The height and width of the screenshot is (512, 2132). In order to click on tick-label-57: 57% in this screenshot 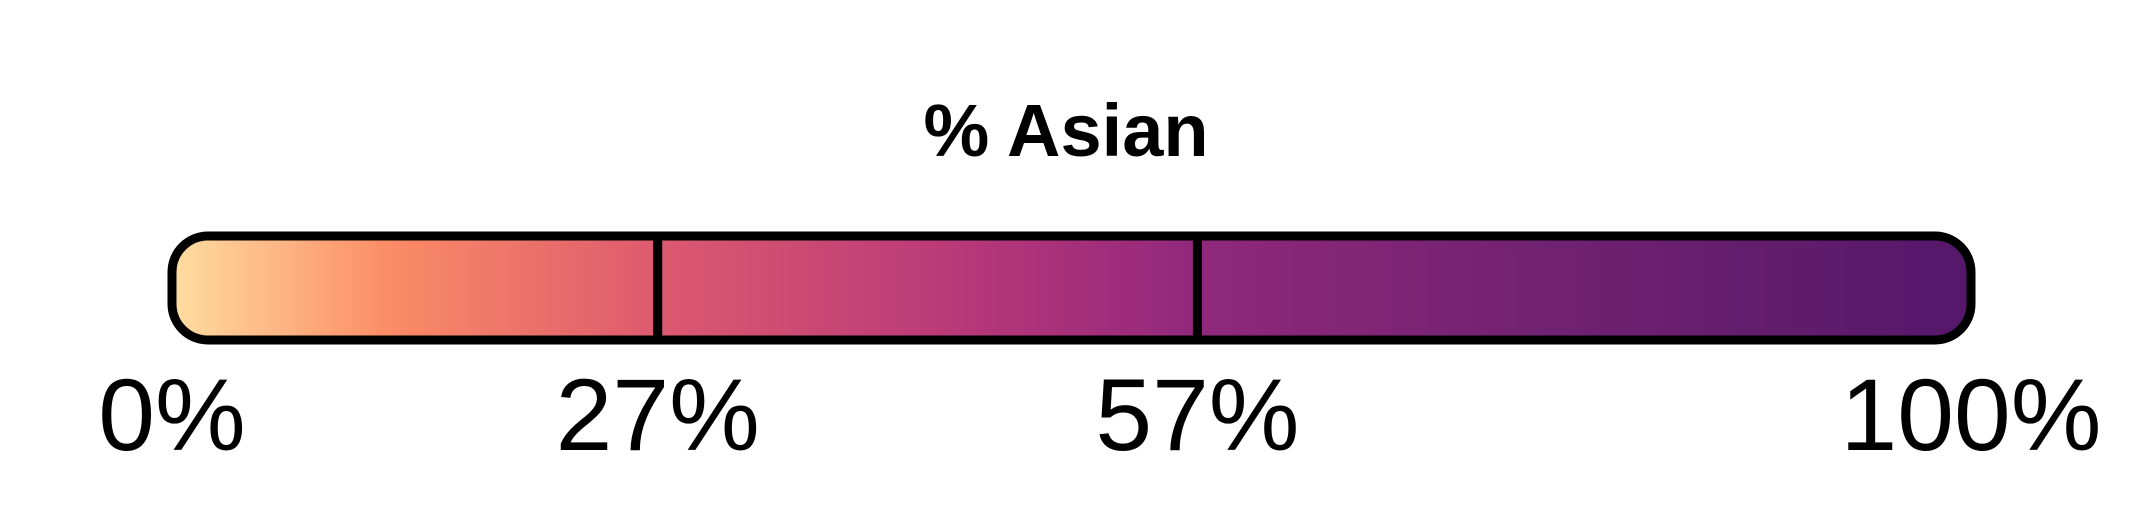, I will do `click(1197, 415)`.